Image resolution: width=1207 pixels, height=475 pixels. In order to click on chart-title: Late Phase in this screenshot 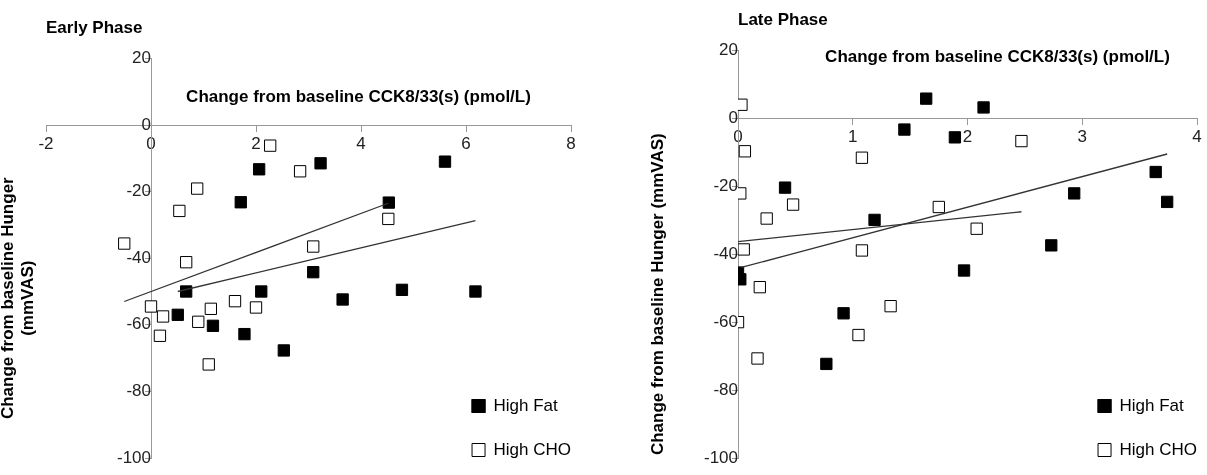, I will do `click(783, 19)`.